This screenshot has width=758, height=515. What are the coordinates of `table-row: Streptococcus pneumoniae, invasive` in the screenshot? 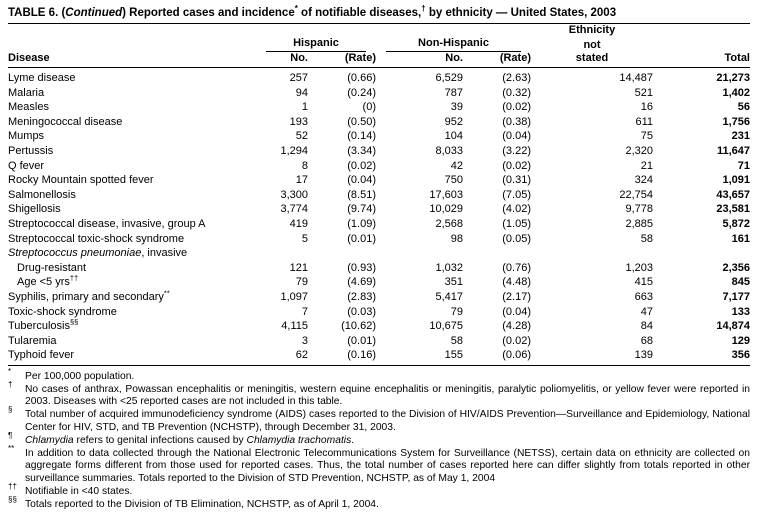 It's located at (379, 253).